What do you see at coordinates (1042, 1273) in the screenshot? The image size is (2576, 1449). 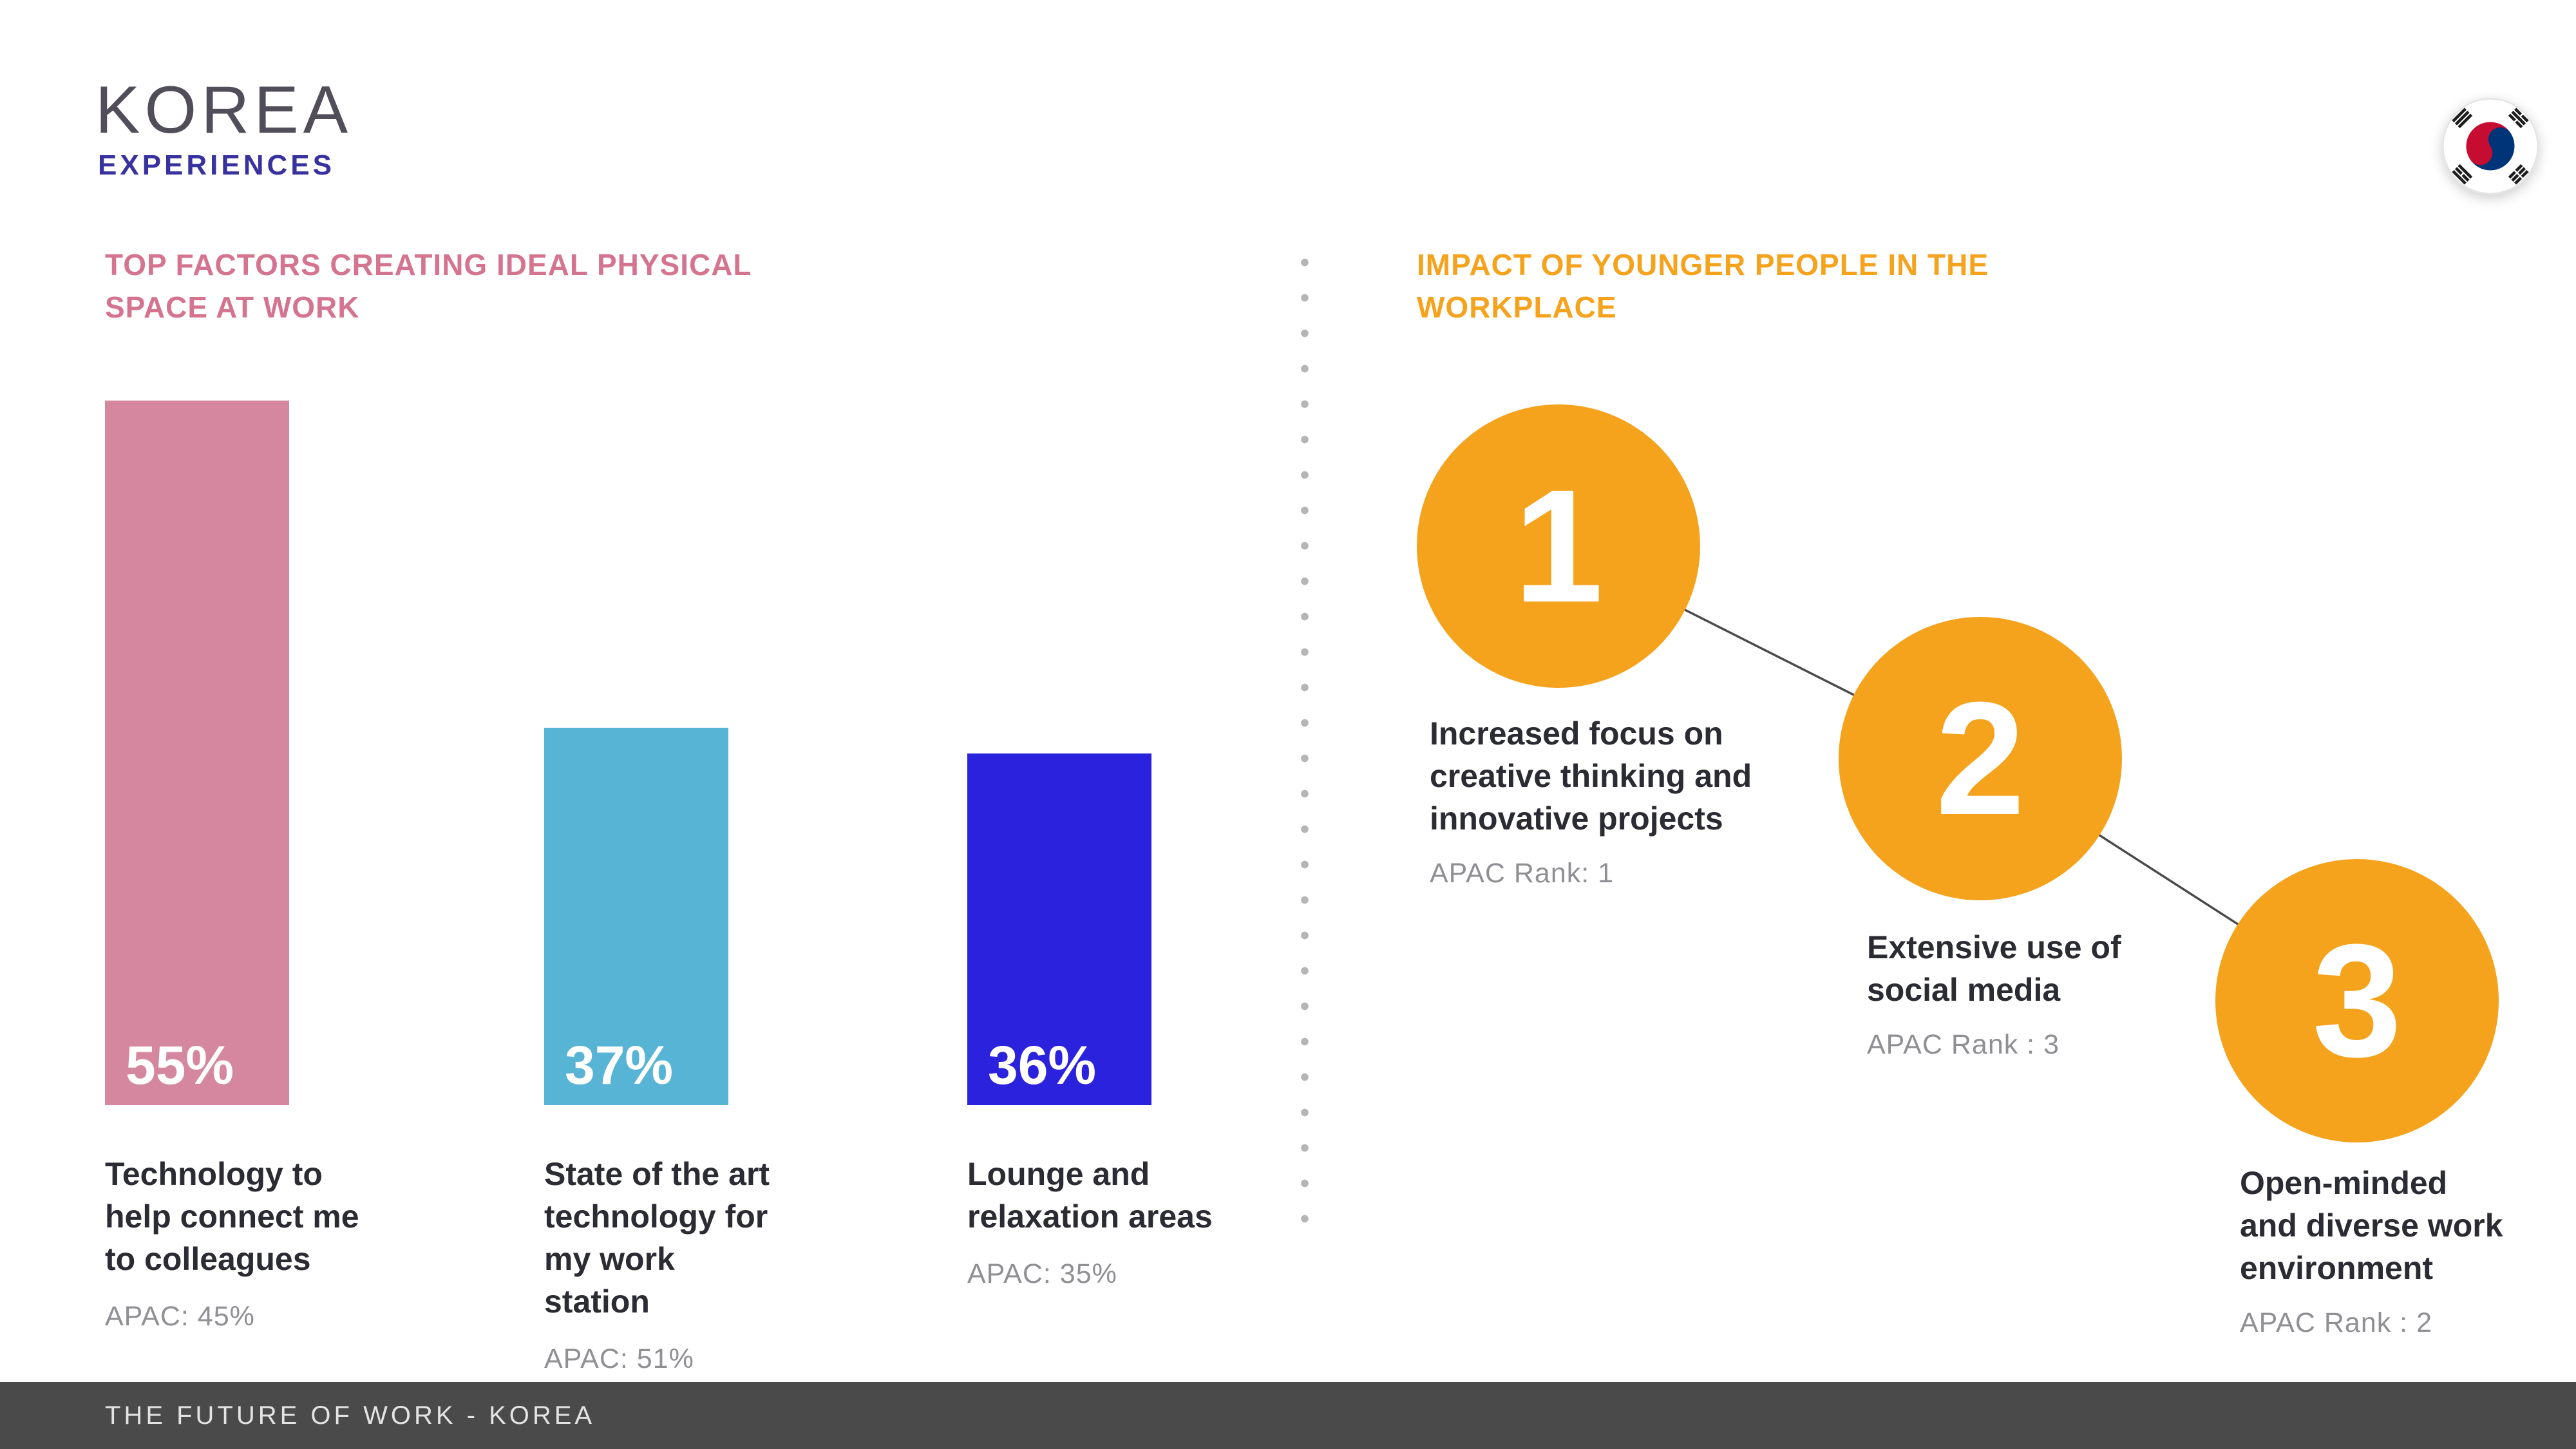 I see `apac-comparison-label: APAC: 35%` at bounding box center [1042, 1273].